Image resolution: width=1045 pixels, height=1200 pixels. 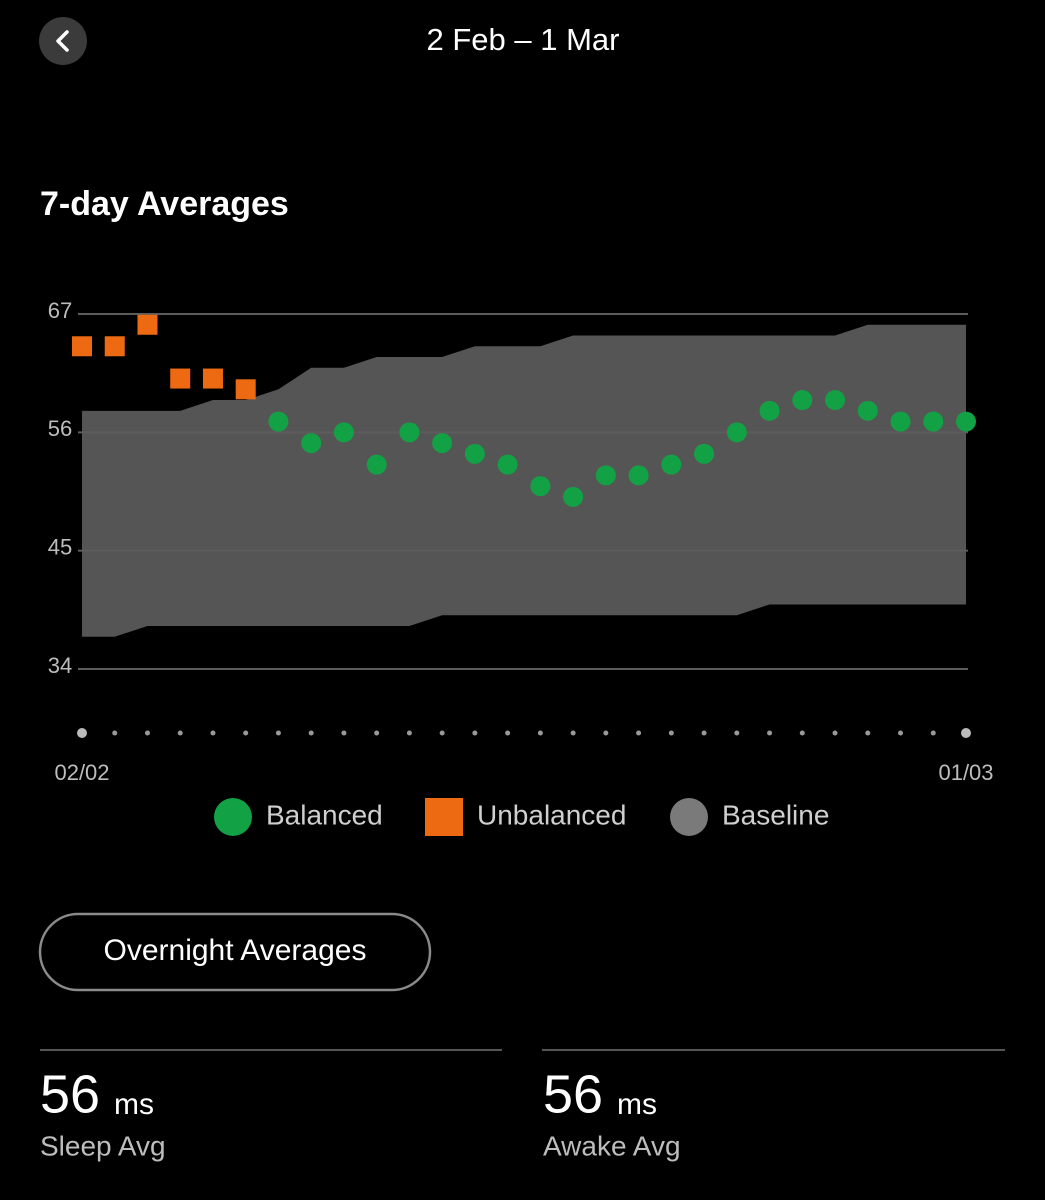 I want to click on button: Overnight Averages, so click(x=235, y=952).